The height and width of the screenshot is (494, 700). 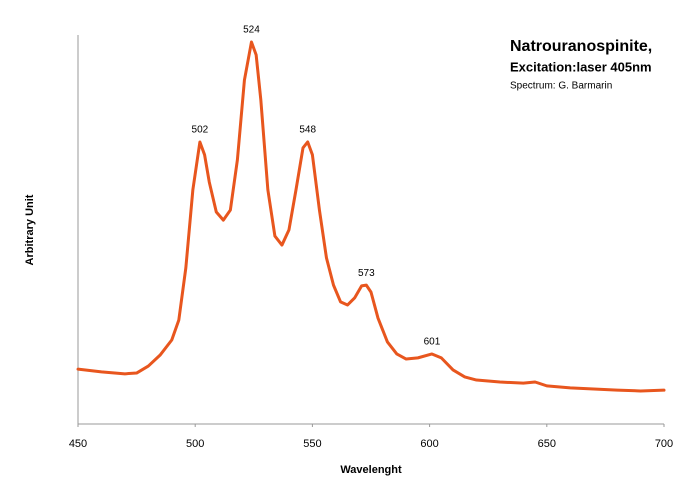 I want to click on x-axis-label: Wavelenght, so click(x=371, y=470).